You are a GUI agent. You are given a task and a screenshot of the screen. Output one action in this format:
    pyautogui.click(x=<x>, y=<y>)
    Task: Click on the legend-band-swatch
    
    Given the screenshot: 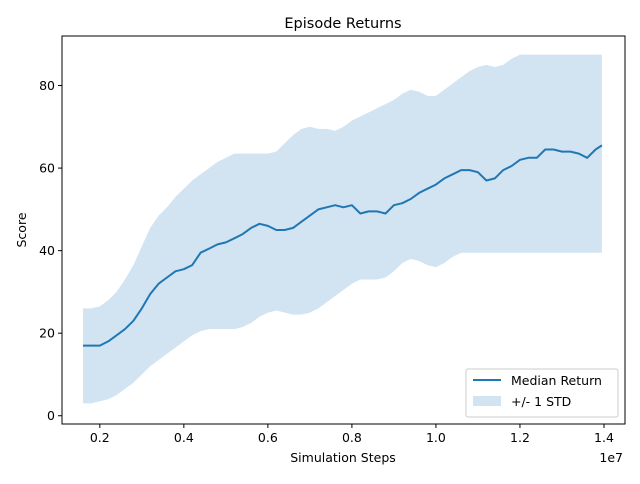 What is the action you would take?
    pyautogui.click(x=487, y=401)
    